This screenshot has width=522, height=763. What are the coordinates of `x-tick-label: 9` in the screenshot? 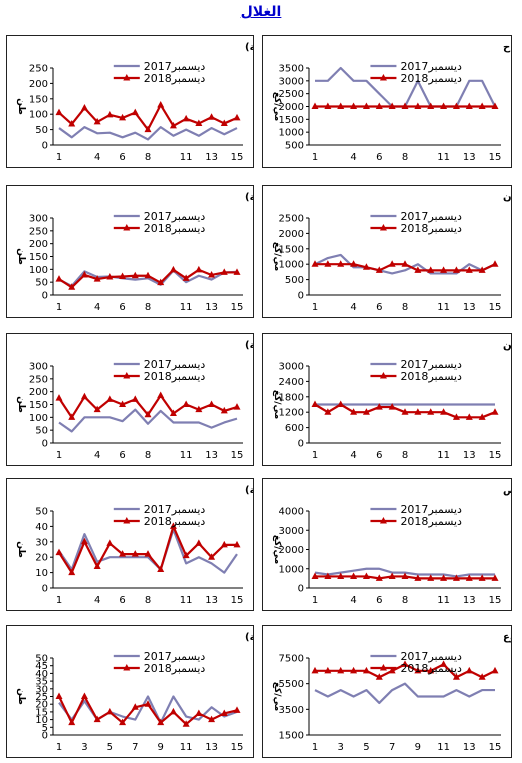 It's located at (418, 747).